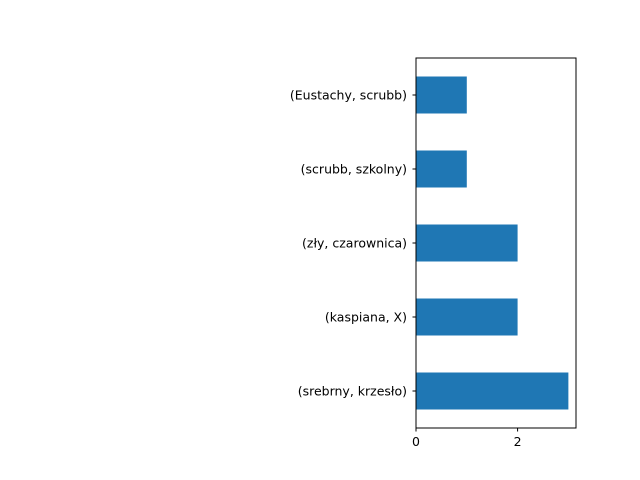 This screenshot has width=640, height=480. What do you see at coordinates (518, 441) in the screenshot?
I see `x-tick-label: 2` at bounding box center [518, 441].